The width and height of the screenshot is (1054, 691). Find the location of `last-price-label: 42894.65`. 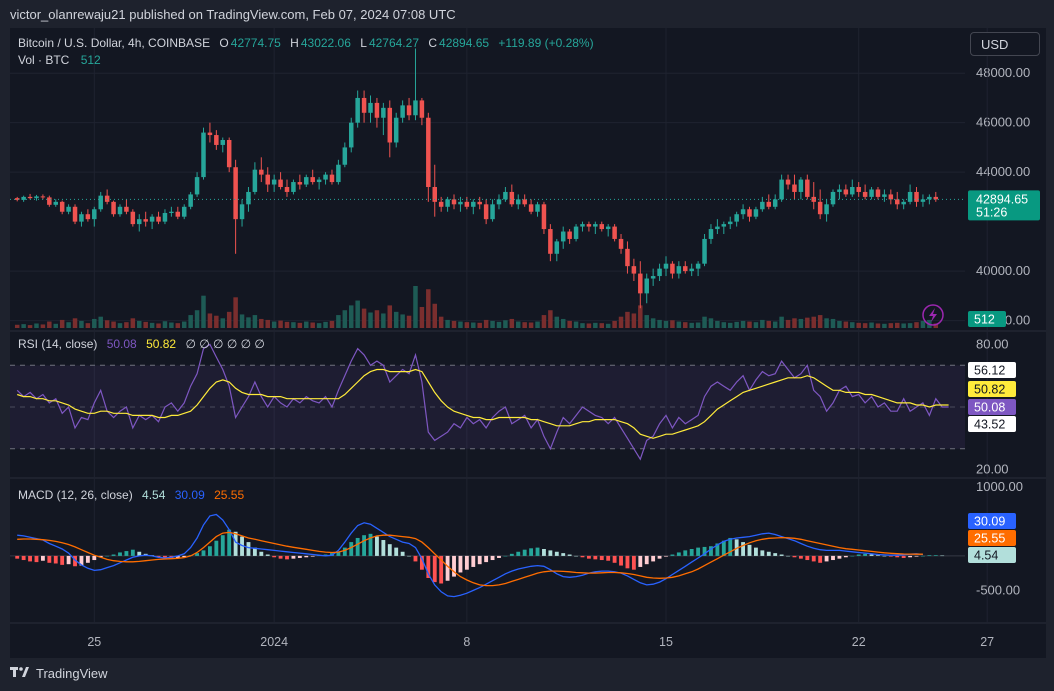

last-price-label: 42894.65 is located at coordinates (1002, 199).